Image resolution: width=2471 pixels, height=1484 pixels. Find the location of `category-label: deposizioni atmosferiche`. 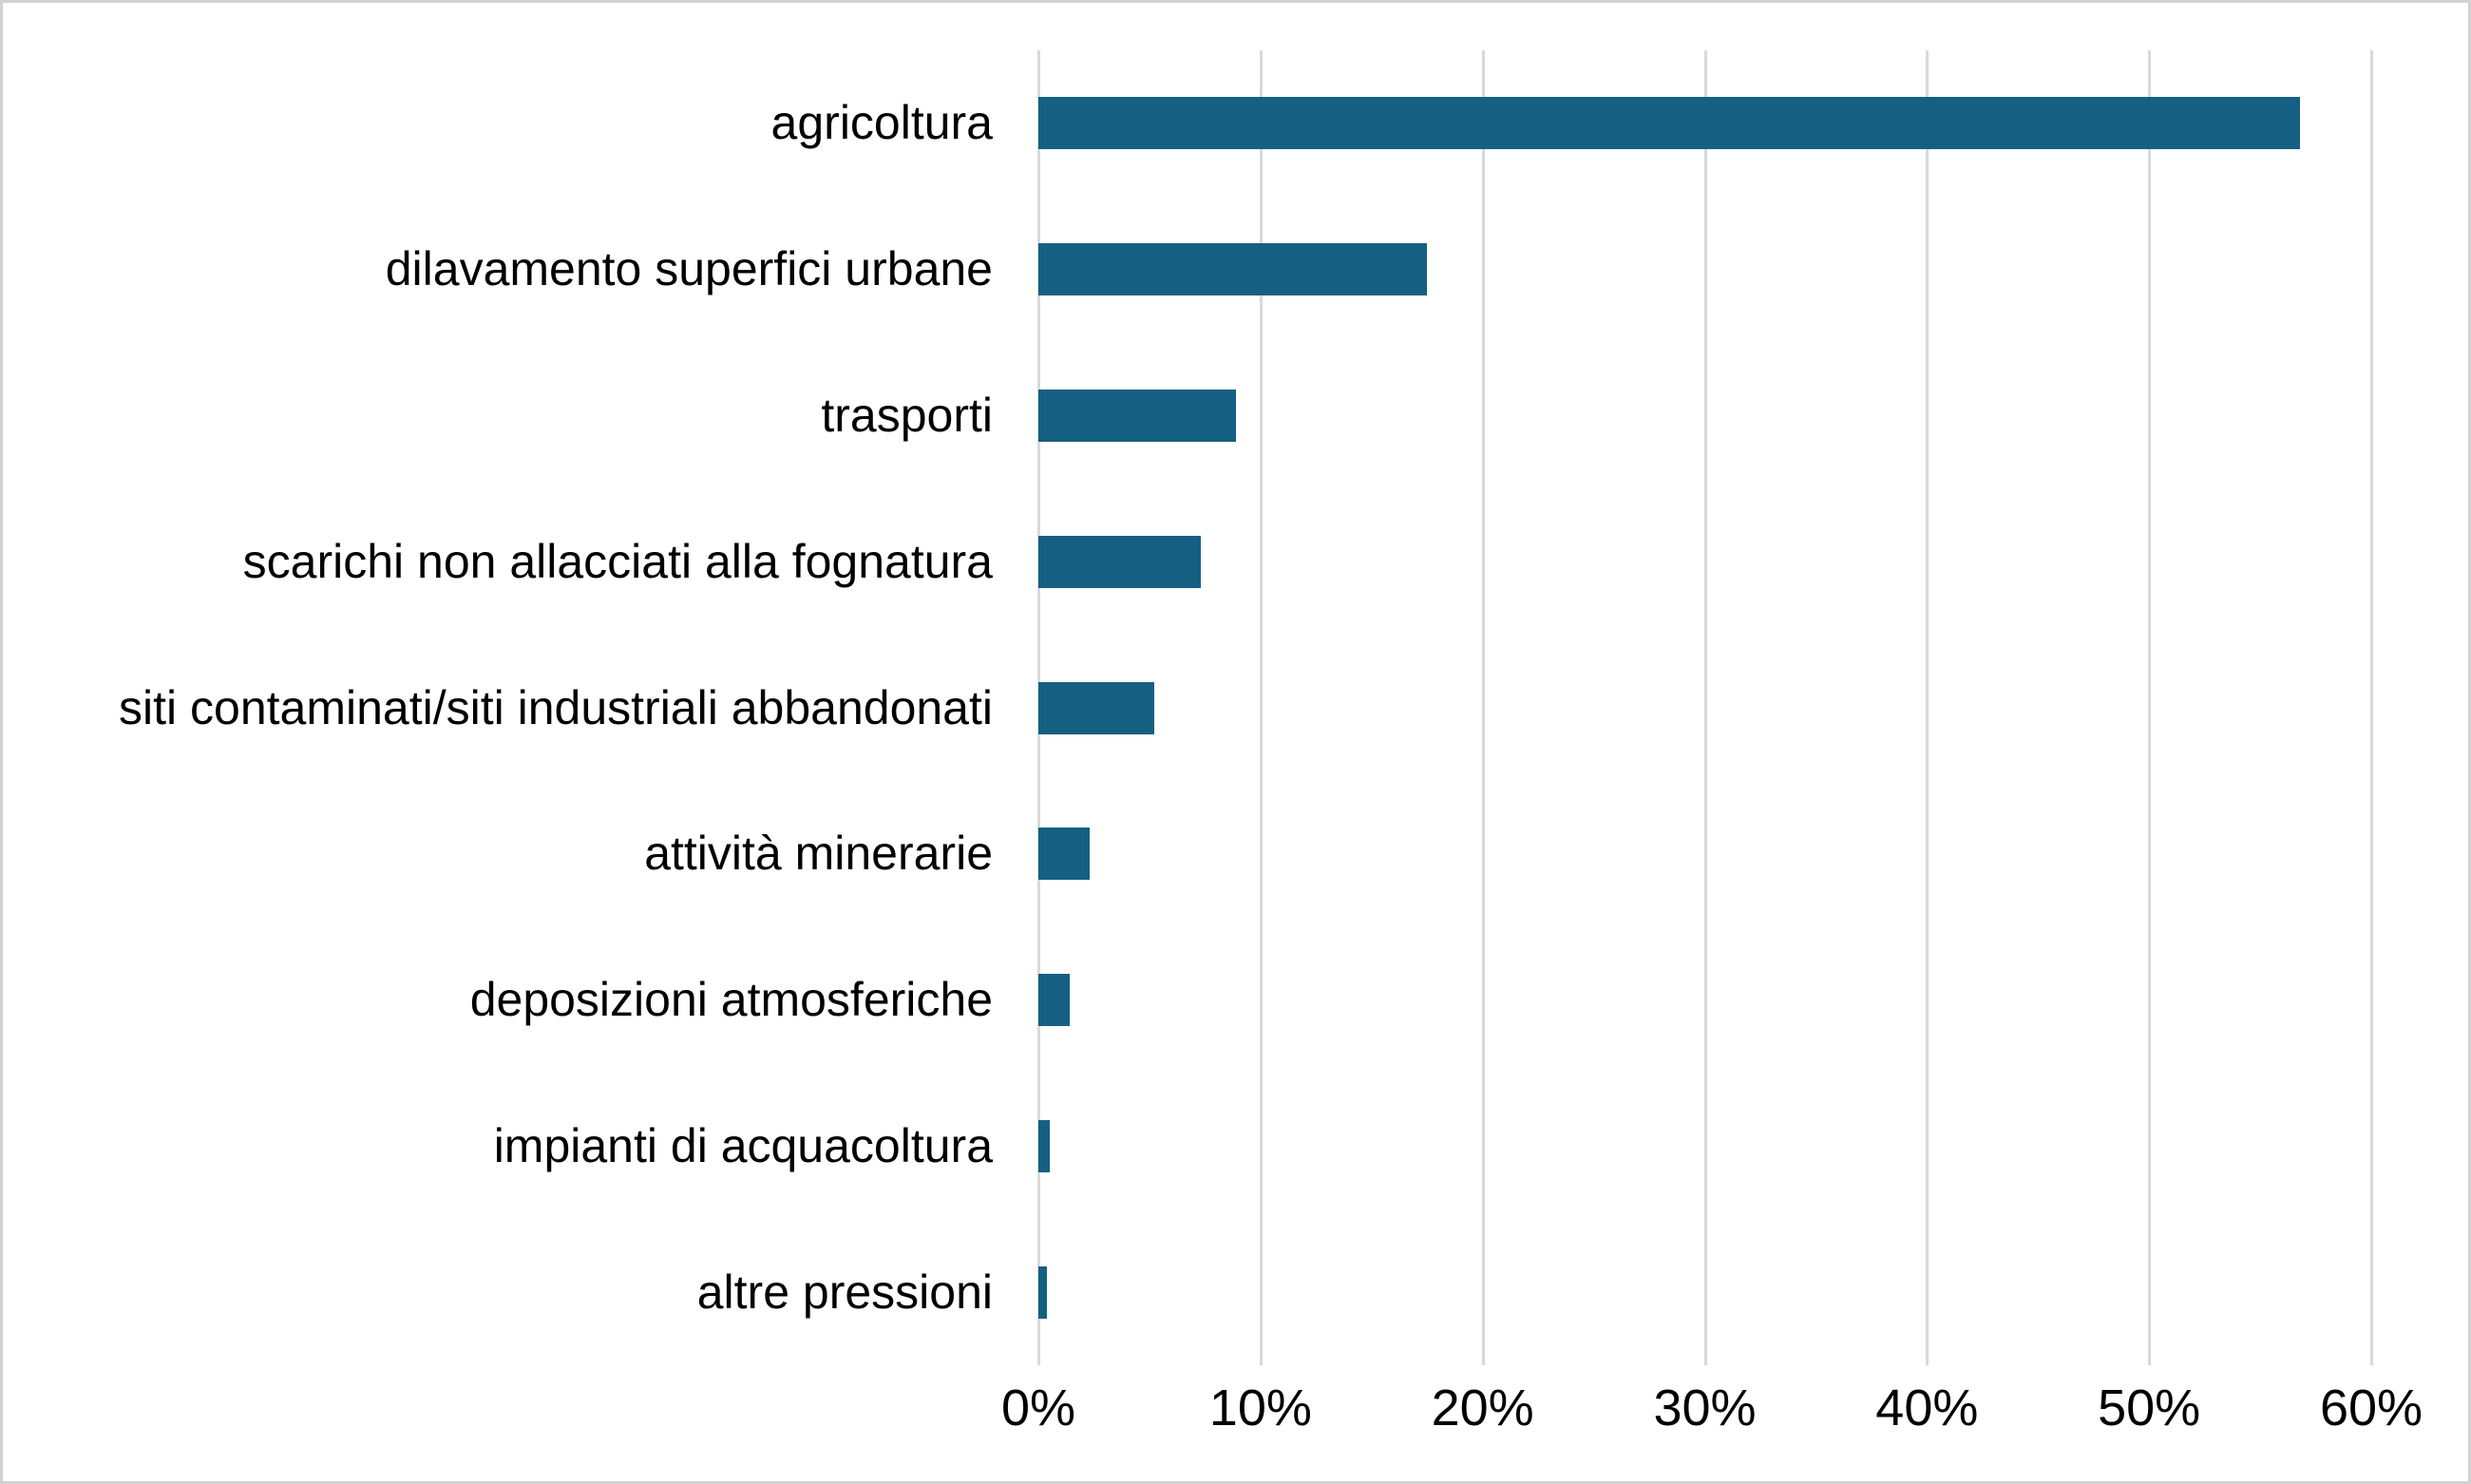

category-label: deposizioni atmosferiche is located at coordinates (731, 1000).